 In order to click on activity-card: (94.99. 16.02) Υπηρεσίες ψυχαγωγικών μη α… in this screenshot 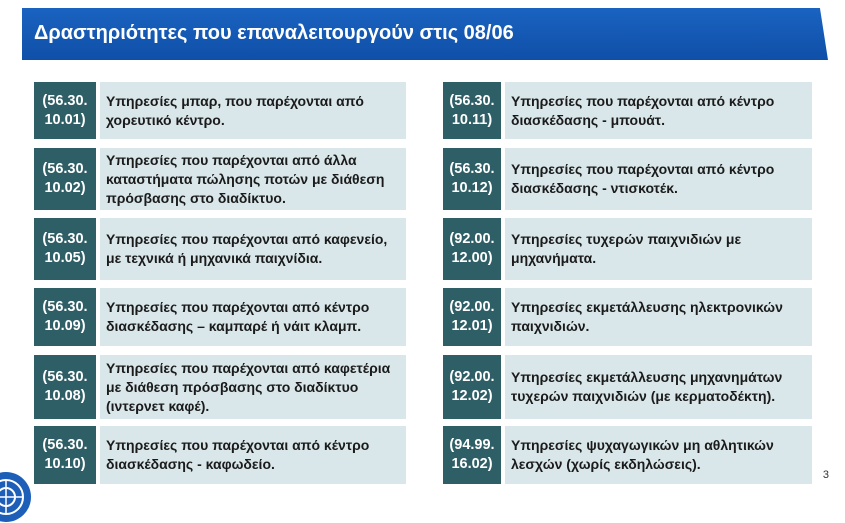, I will do `click(627, 455)`.